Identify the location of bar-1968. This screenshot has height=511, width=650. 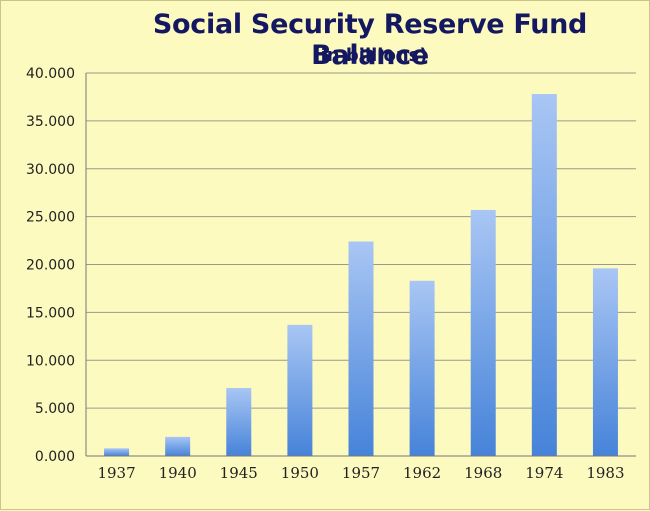
(483, 332).